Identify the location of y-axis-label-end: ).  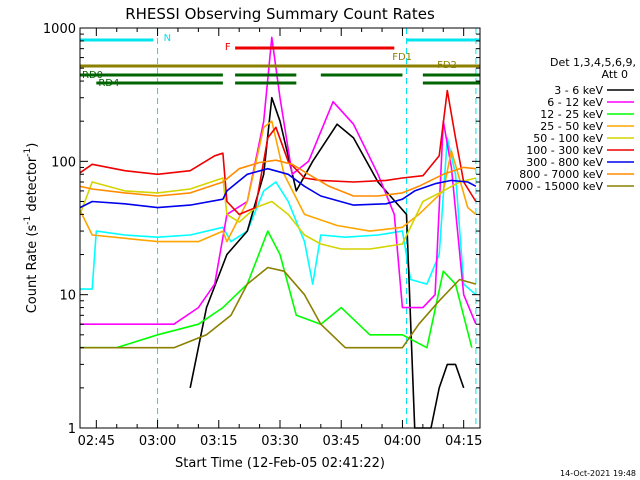
(32, 145).